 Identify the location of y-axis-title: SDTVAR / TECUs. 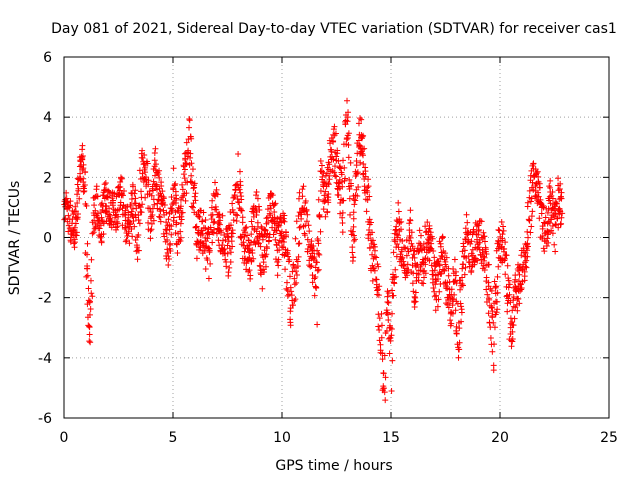
(15, 238).